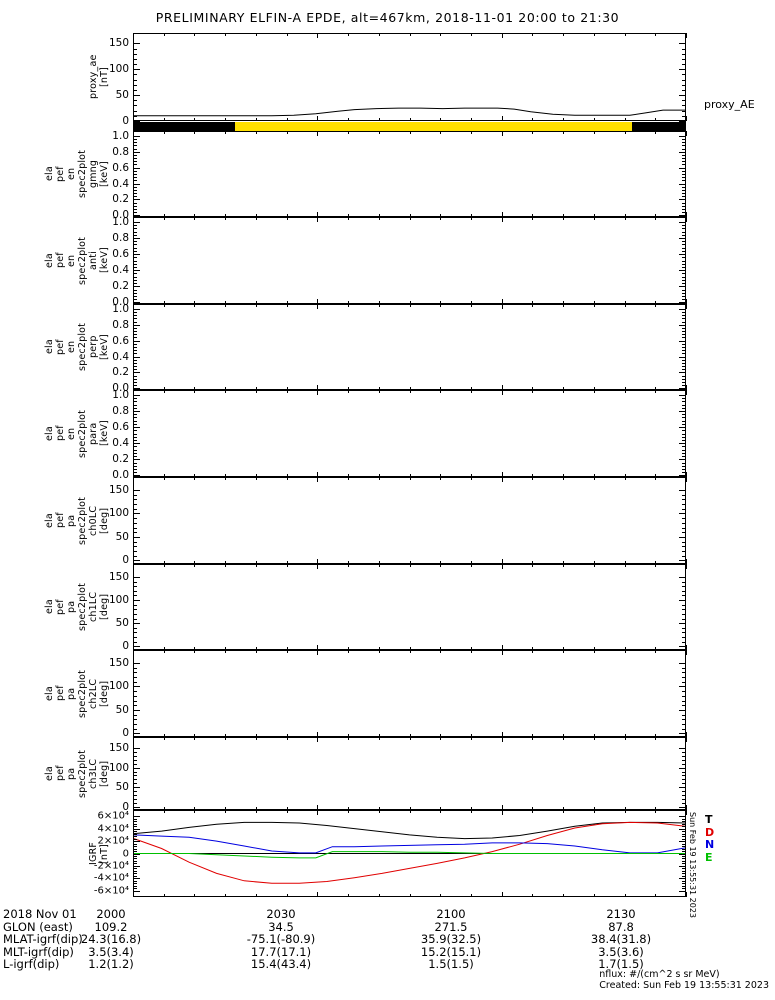 The height and width of the screenshot is (1000, 775). I want to click on y-tick-label-pef-en-perp: 0.2, so click(120, 372).